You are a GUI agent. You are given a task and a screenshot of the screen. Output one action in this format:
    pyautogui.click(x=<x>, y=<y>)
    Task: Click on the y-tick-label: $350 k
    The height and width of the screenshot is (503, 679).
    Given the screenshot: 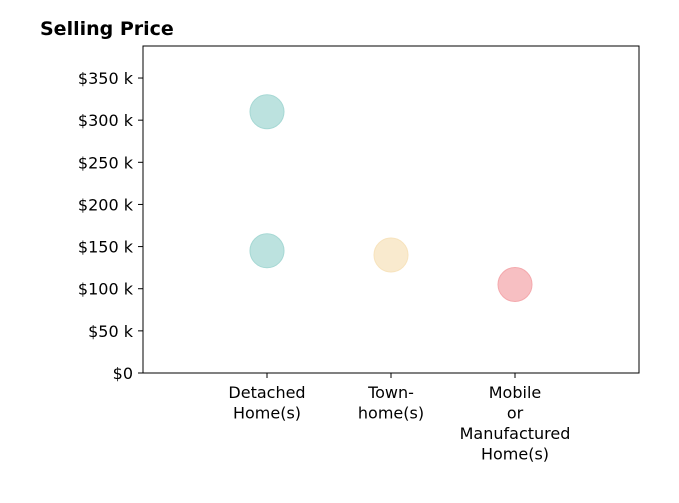 What is the action you would take?
    pyautogui.click(x=106, y=78)
    